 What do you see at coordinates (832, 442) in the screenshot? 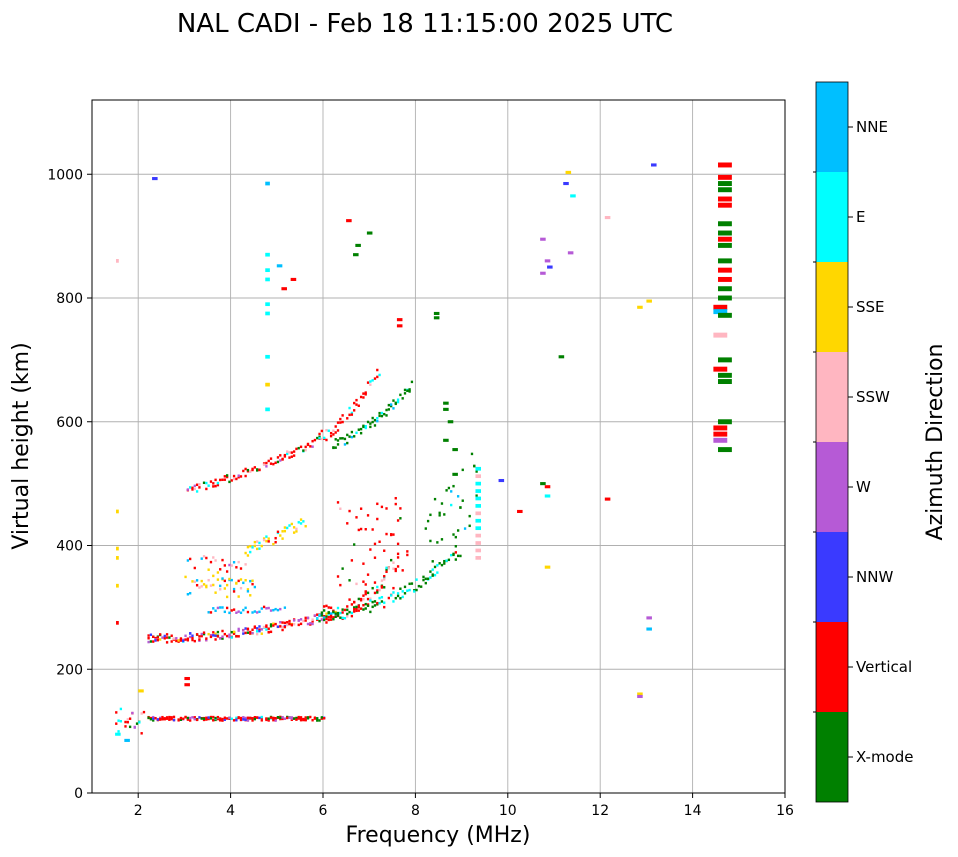
I see `colorbar-frame` at bounding box center [832, 442].